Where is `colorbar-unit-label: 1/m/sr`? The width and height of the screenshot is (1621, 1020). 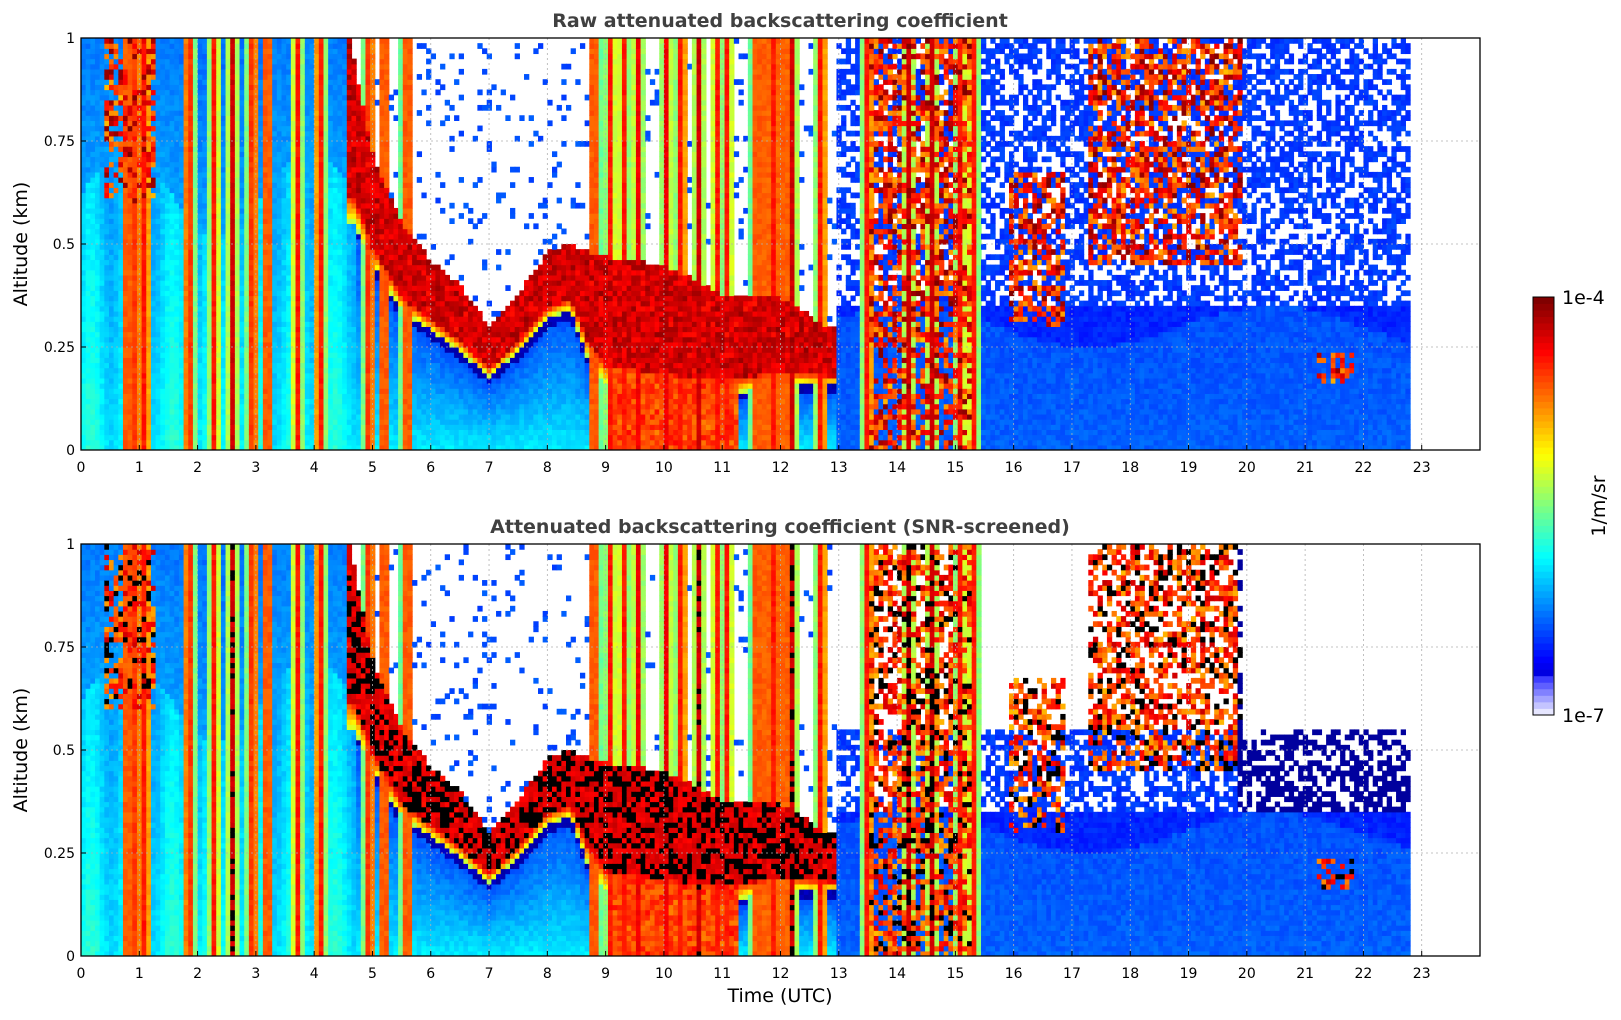 colorbar-unit-label: 1/m/sr is located at coordinates (1599, 505).